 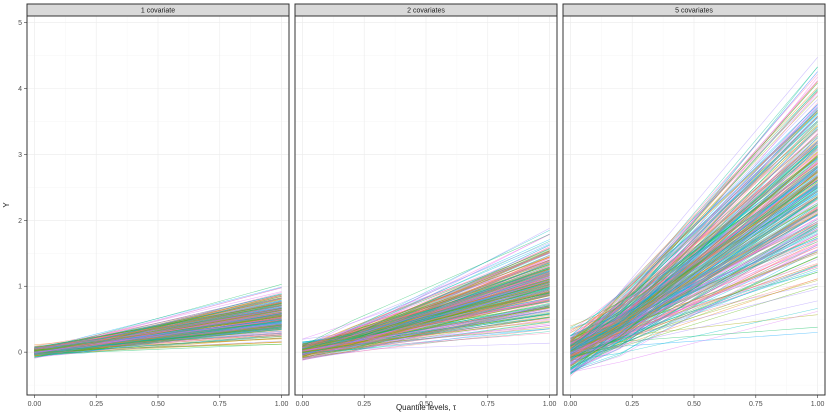 What do you see at coordinates (20, 23) in the screenshot?
I see `y-tick-label: 5` at bounding box center [20, 23].